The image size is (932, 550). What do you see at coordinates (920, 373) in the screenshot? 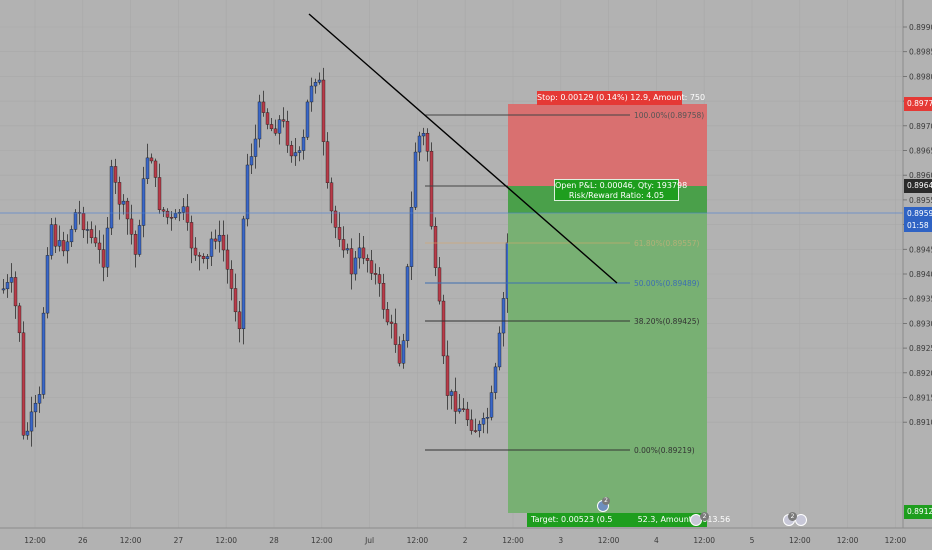
I see `price-tick-label: 0.89200` at bounding box center [920, 373].